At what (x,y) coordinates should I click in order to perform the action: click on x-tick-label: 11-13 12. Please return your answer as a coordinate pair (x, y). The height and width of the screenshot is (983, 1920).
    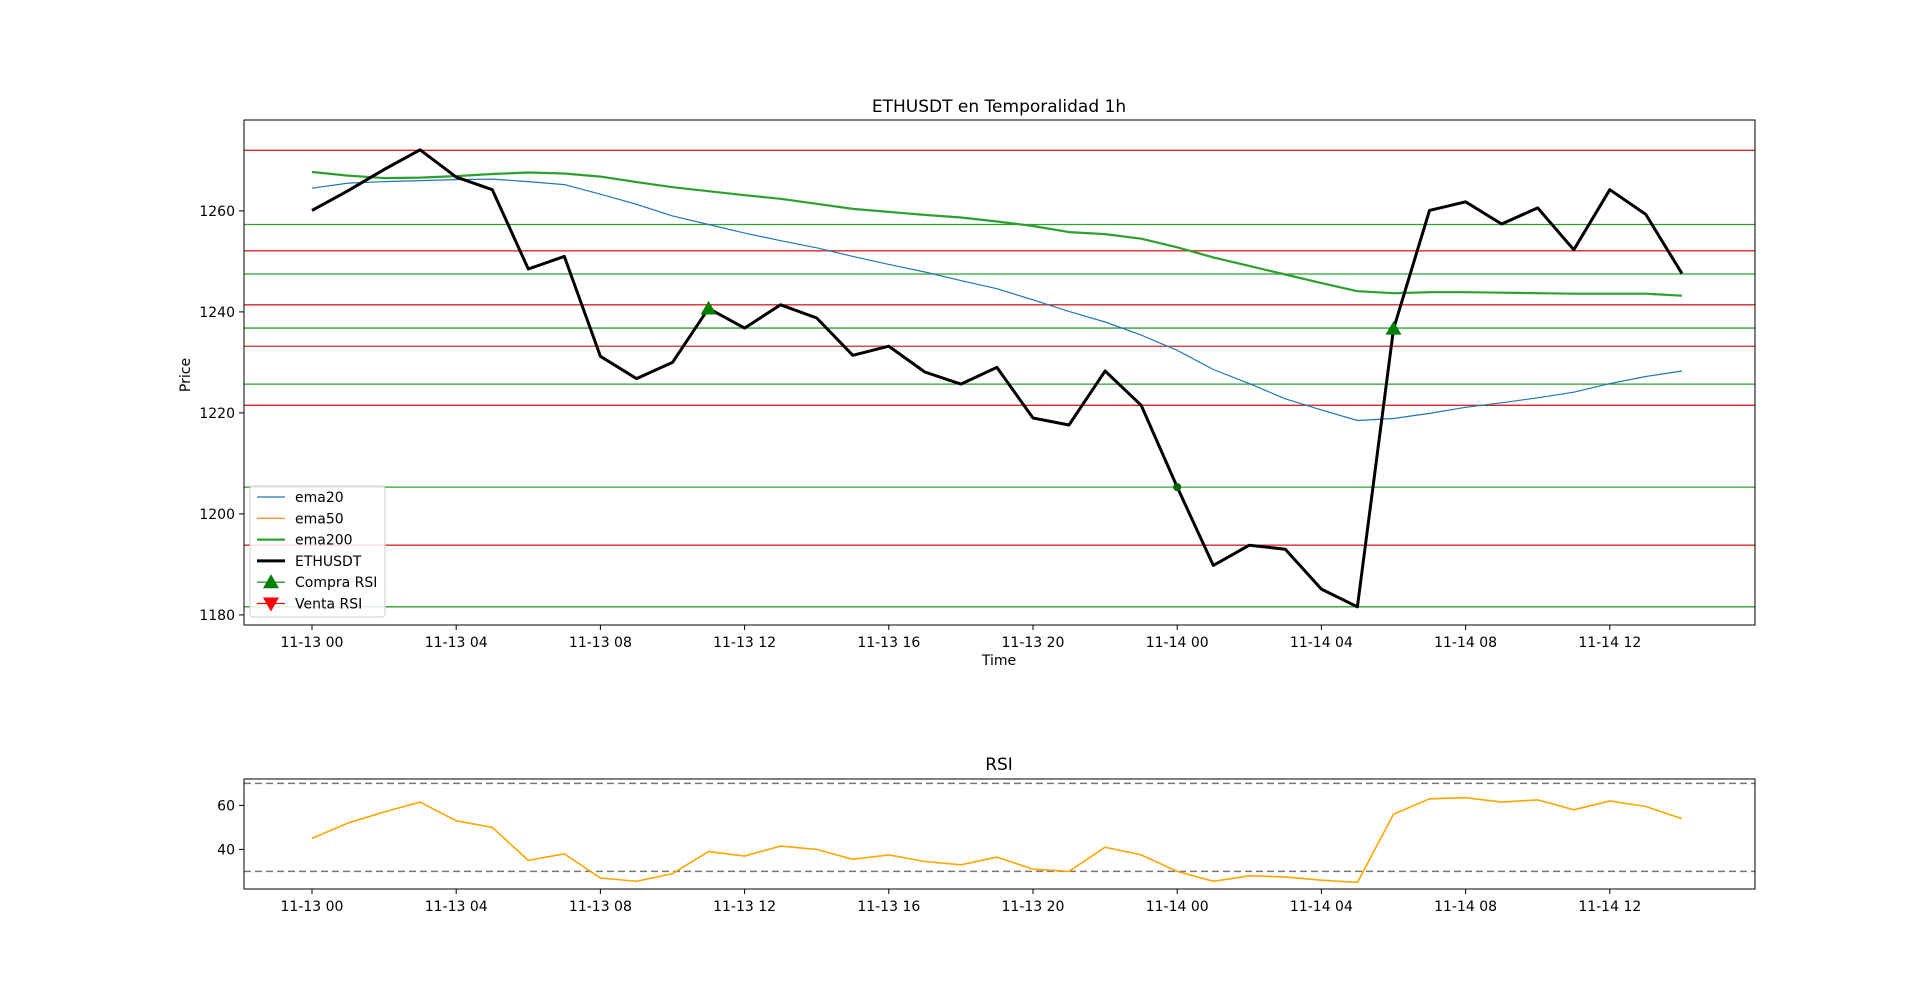
    Looking at the image, I should click on (744, 643).